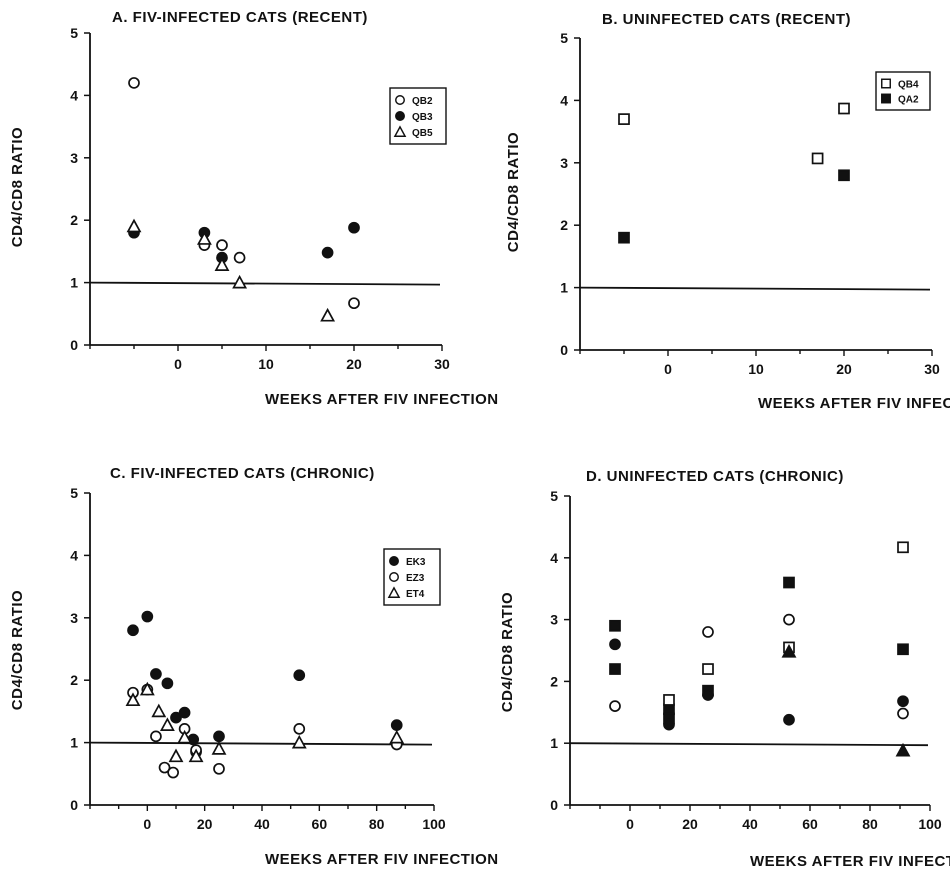 Image resolution: width=950 pixels, height=874 pixels. Describe the element at coordinates (750, 824) in the screenshot. I see `x-tick-label: 40` at that location.